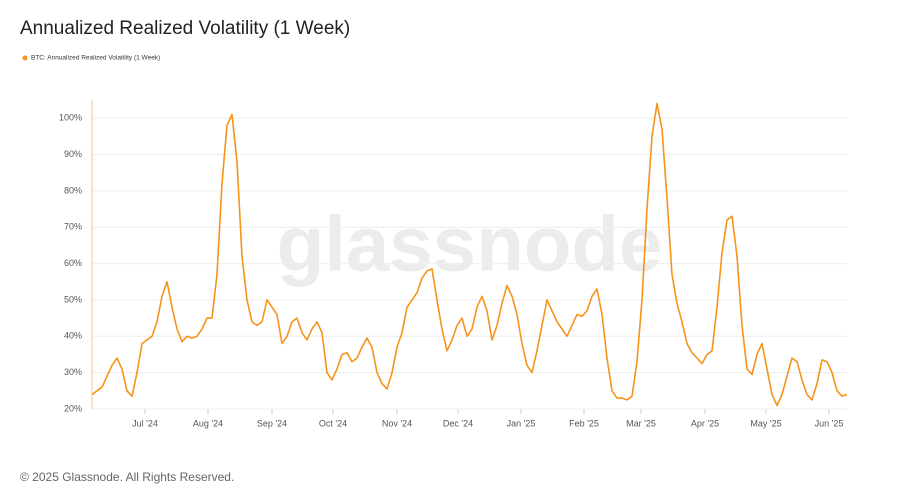  I want to click on x-tick-label: Sep '24, so click(272, 423).